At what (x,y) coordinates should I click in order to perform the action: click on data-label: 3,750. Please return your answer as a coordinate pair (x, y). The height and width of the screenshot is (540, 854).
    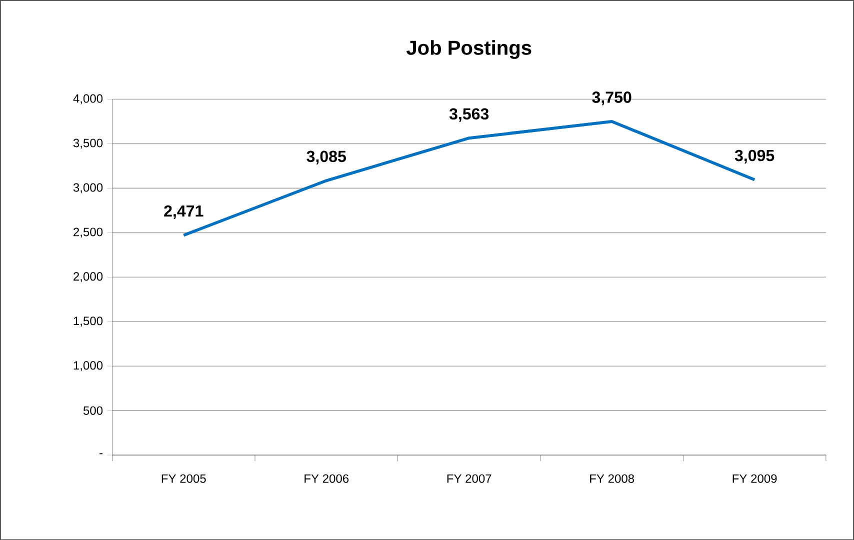
    Looking at the image, I should click on (612, 98).